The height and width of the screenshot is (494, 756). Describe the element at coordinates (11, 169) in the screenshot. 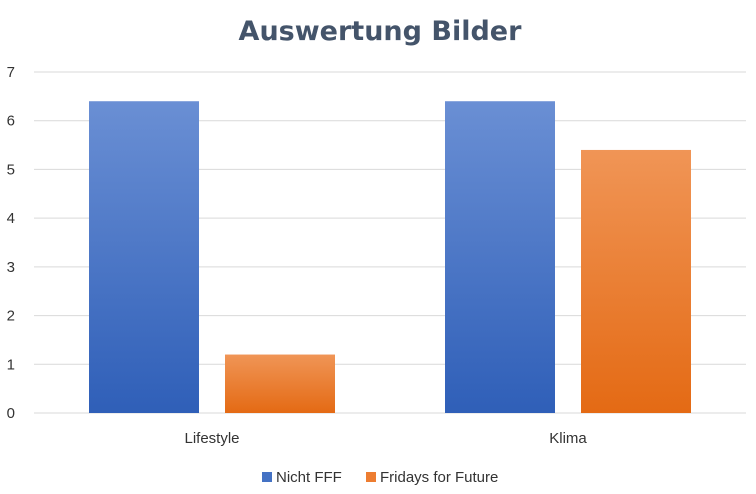

I see `y-tick-label: 5` at that location.